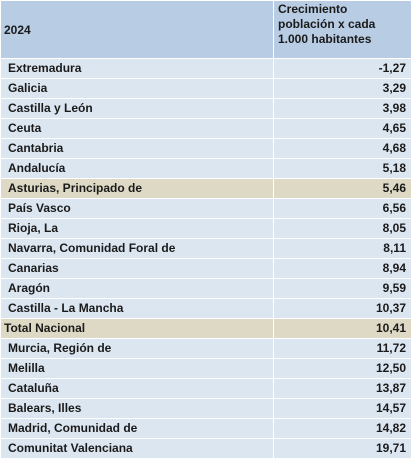  What do you see at coordinates (137, 368) in the screenshot?
I see `region-cell: Melilla` at bounding box center [137, 368].